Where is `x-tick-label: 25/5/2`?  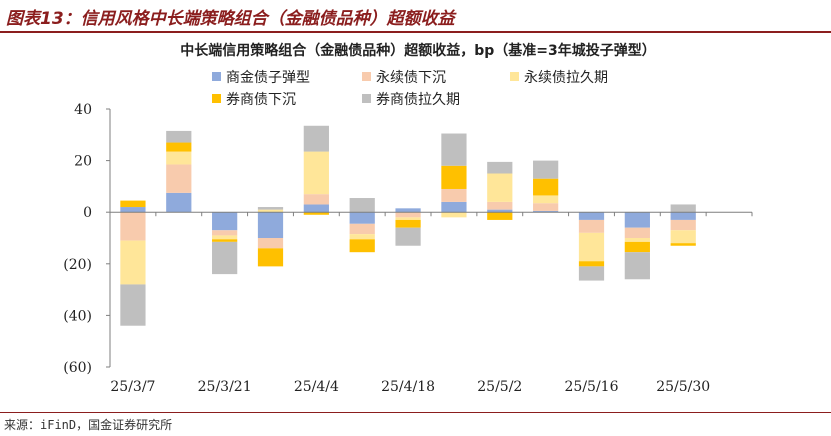 x-tick-label: 25/5/2 is located at coordinates (499, 387).